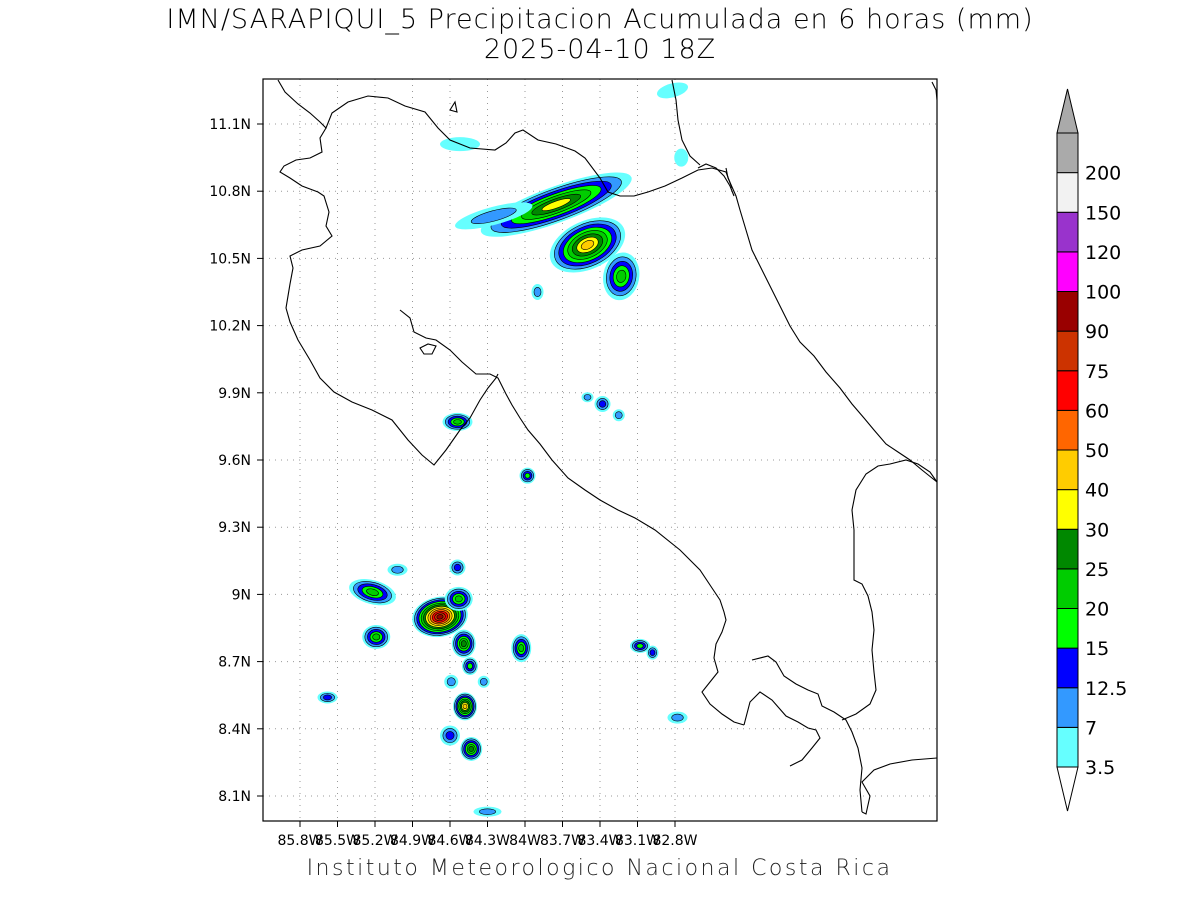 This screenshot has height=900, width=1200. I want to click on colorbar-legend: 3.5 7 12.5 15 20 25 30 40 50 60 75 90 100 120 150 200, so click(1091, 450).